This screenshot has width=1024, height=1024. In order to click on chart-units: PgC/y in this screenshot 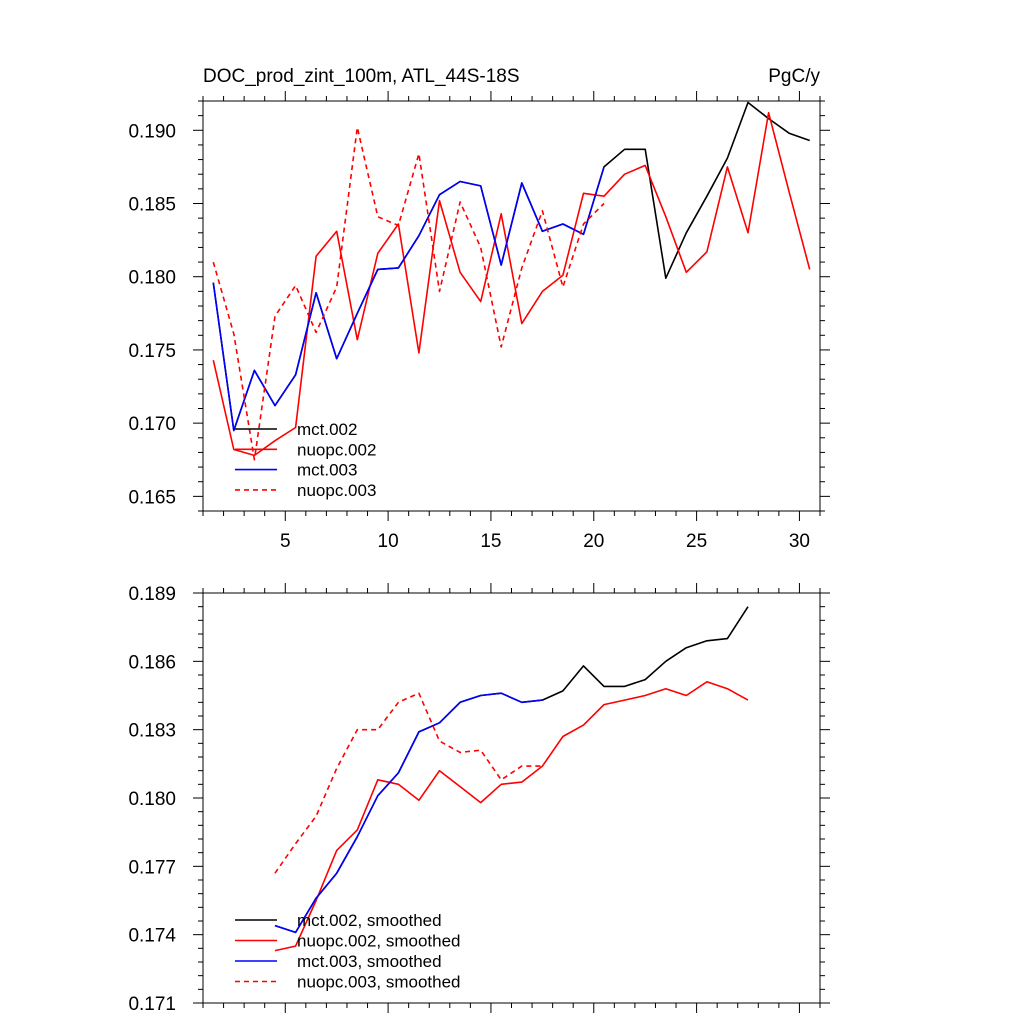, I will do `click(794, 76)`.